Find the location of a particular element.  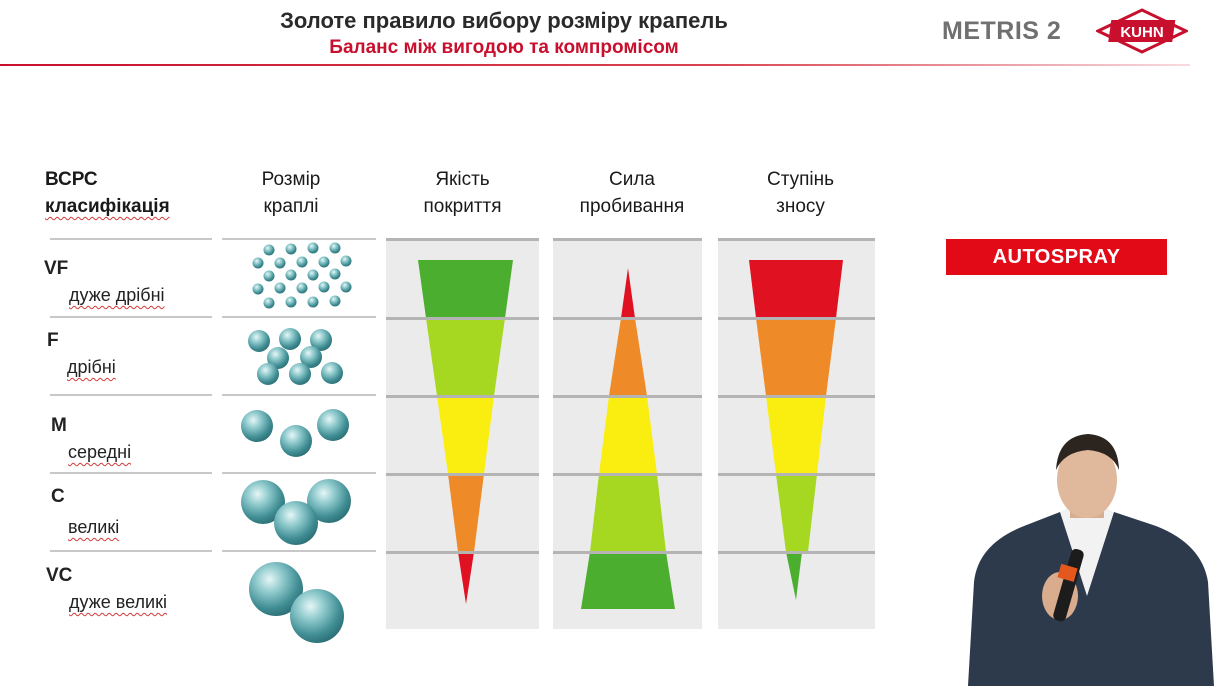

header-drift: Ступінь зносу is located at coordinates (800, 193).